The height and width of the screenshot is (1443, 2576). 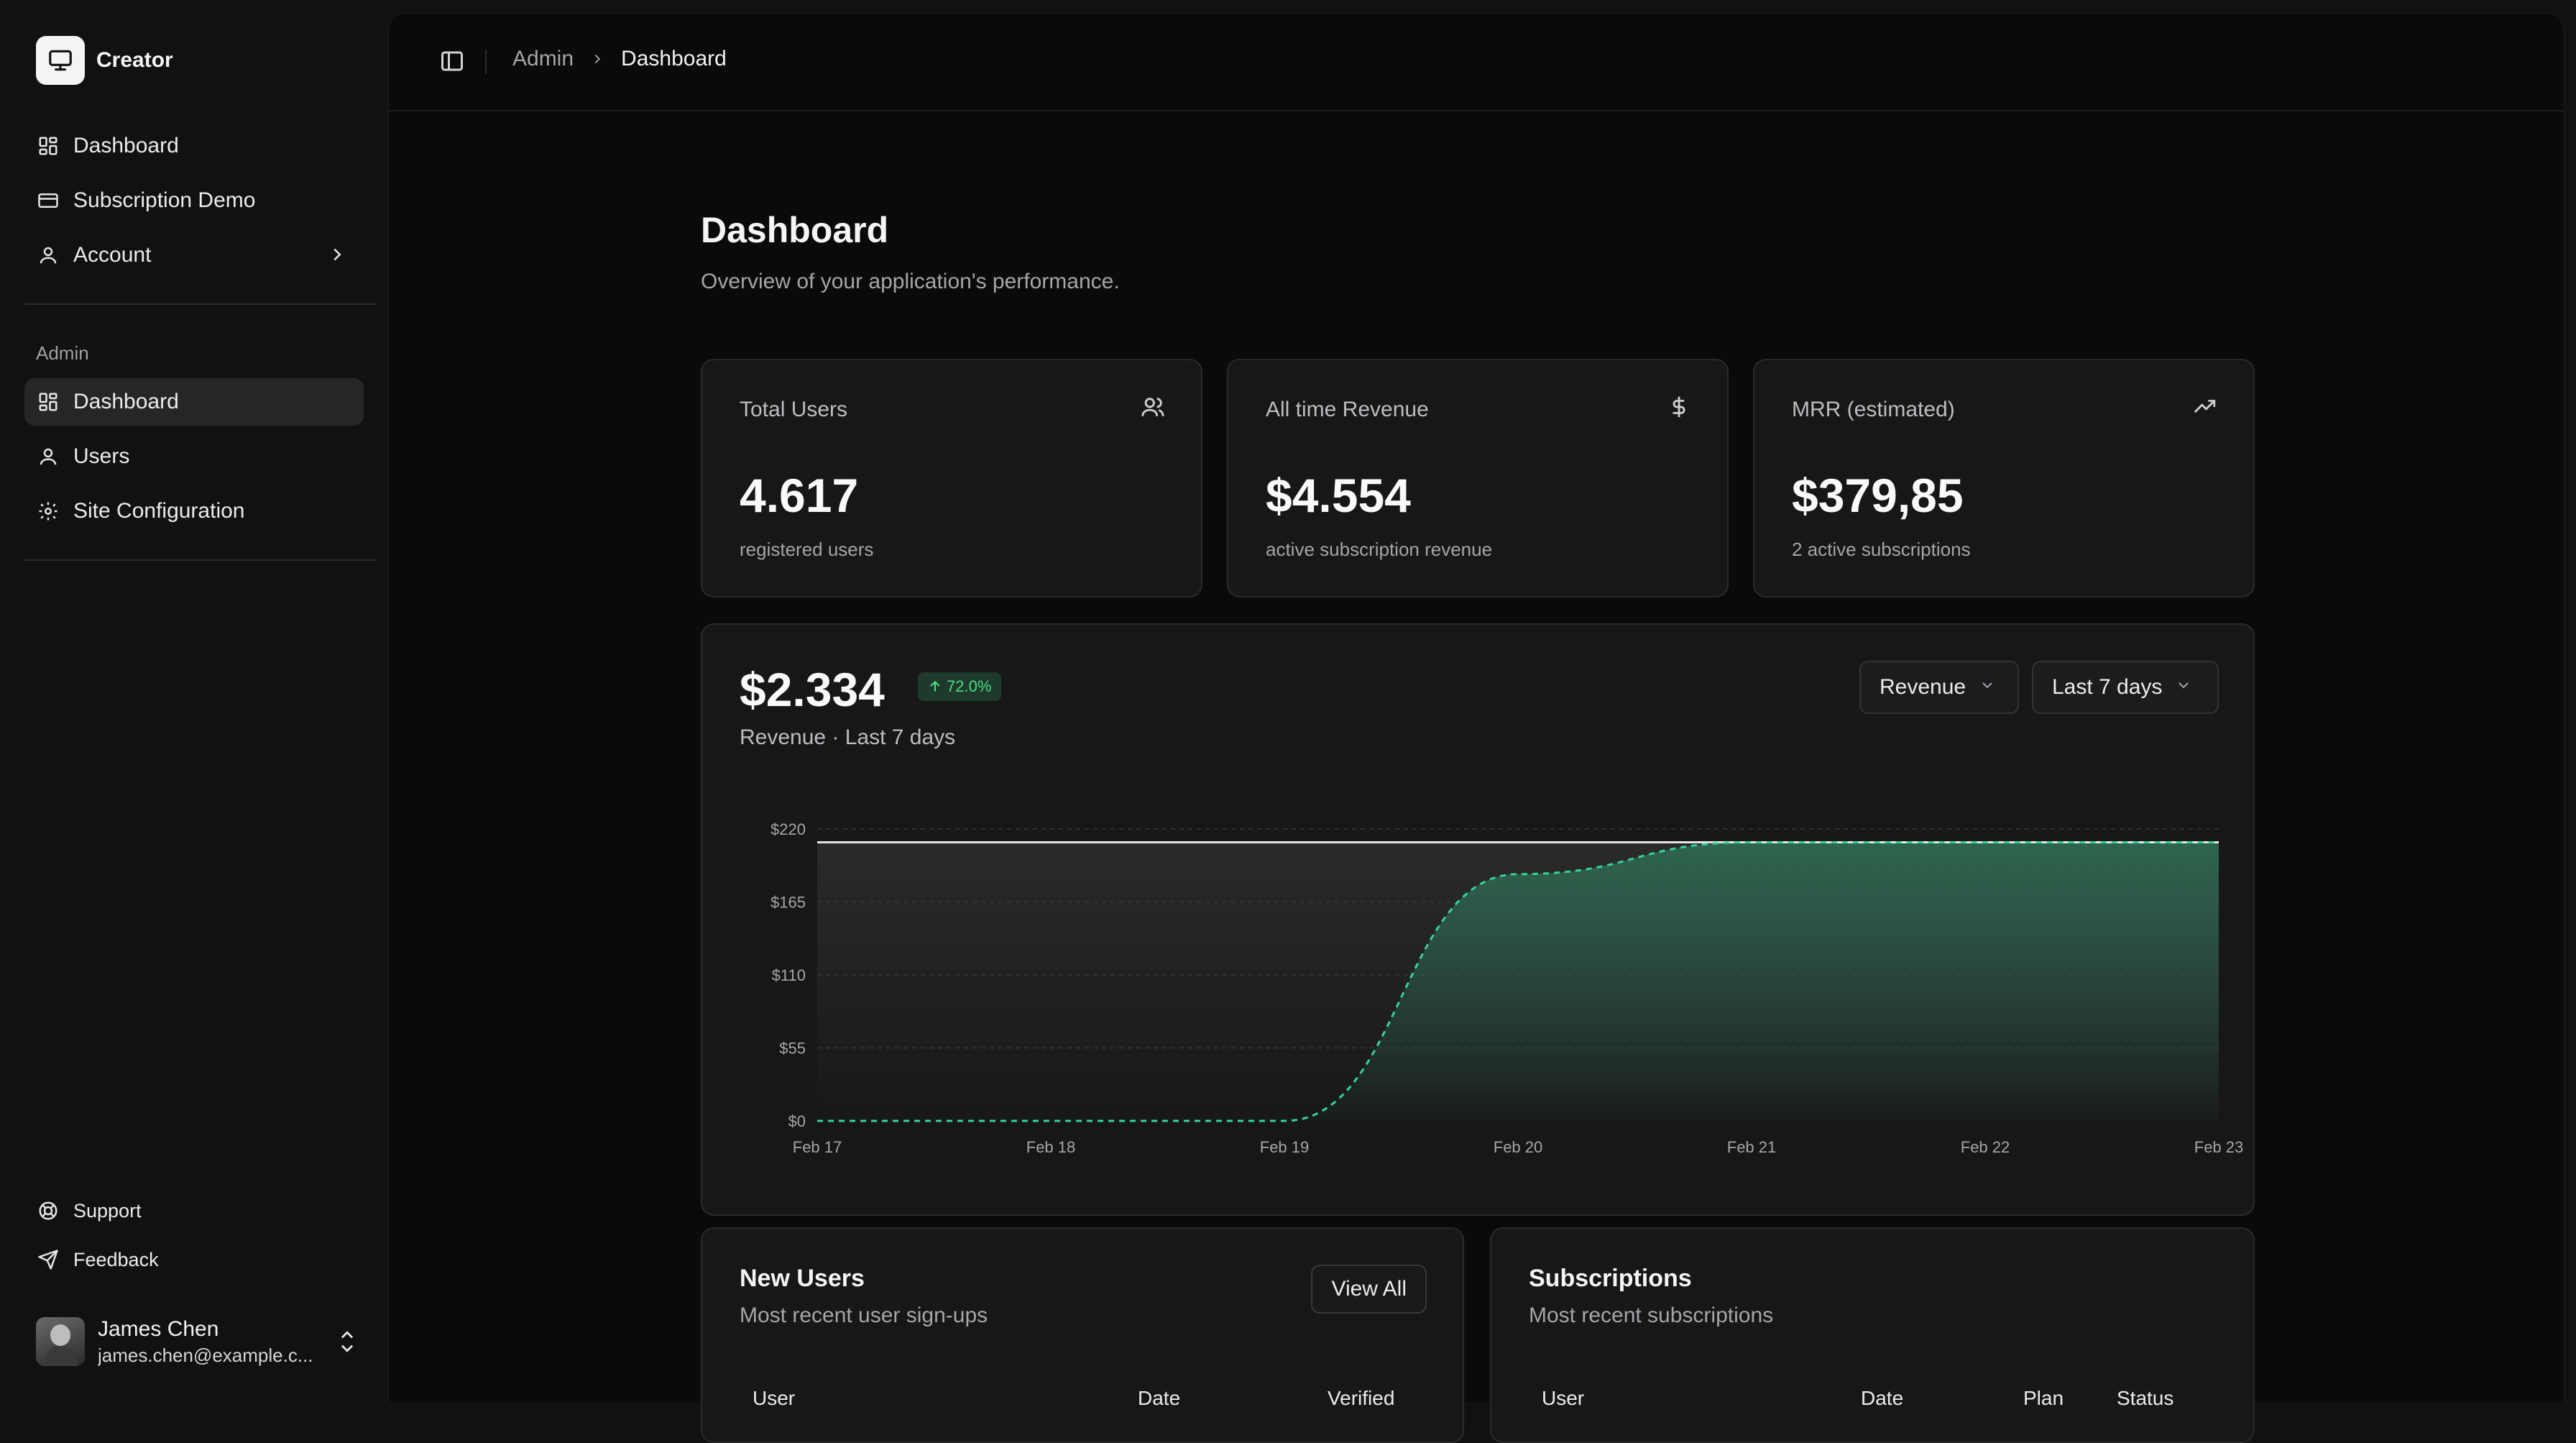 What do you see at coordinates (789, 975) in the screenshot?
I see `y-tick-label: $110` at bounding box center [789, 975].